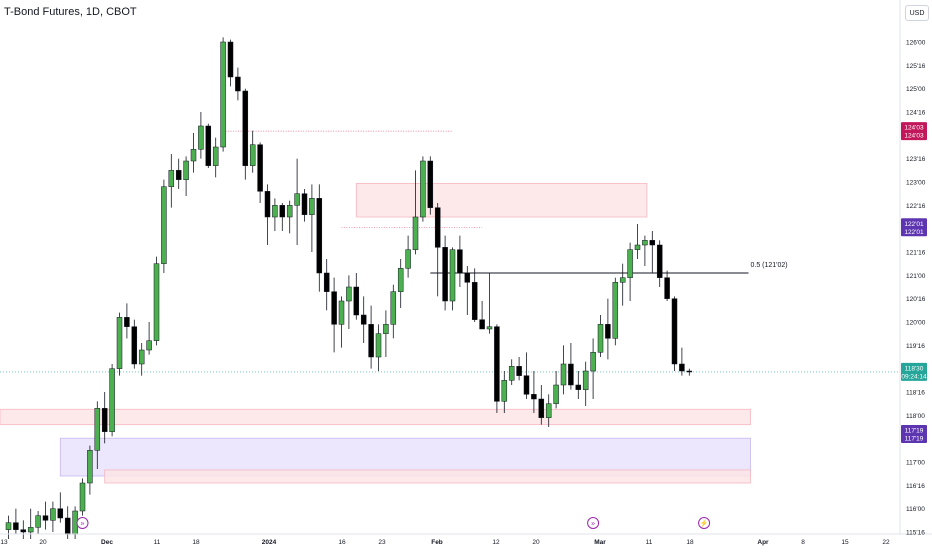 Image resolution: width=932 pixels, height=555 pixels. I want to click on symbol-title: T-Bond Futures, 1D, CBOT, so click(70, 12).